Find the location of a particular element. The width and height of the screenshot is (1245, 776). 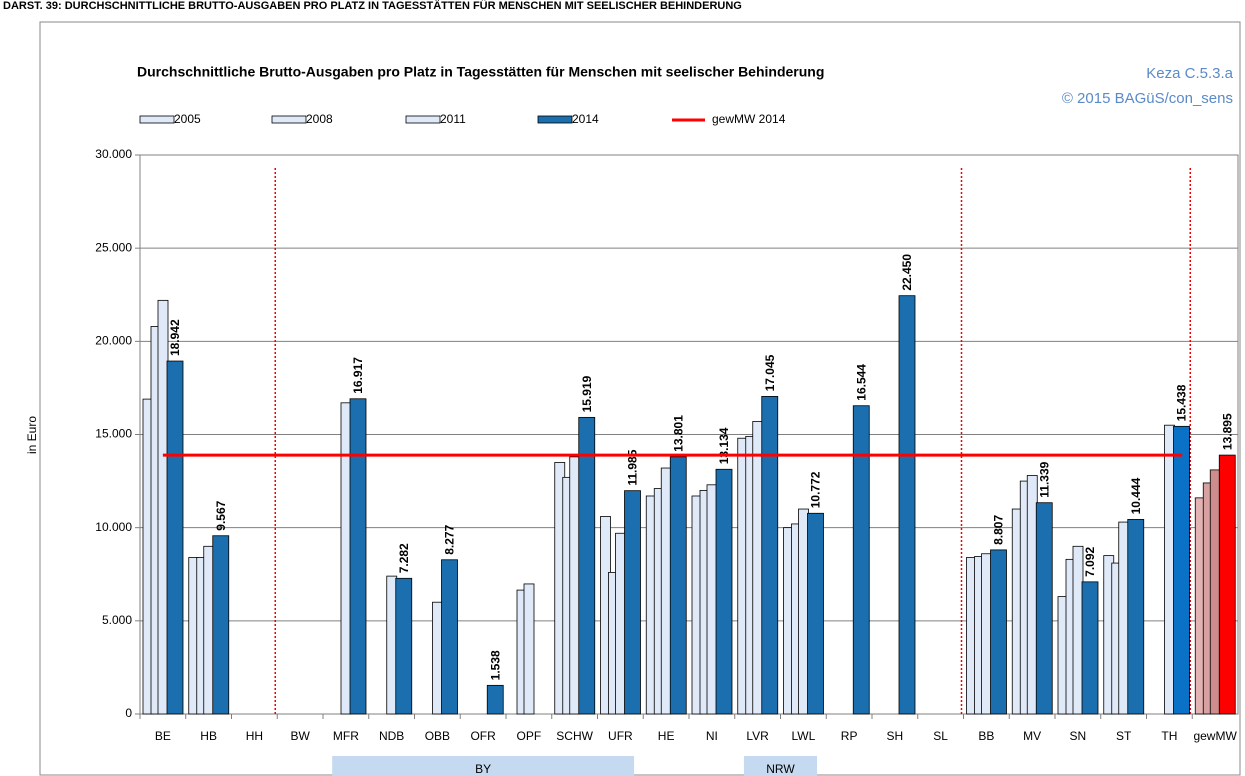

group-box is located at coordinates (780, 766).